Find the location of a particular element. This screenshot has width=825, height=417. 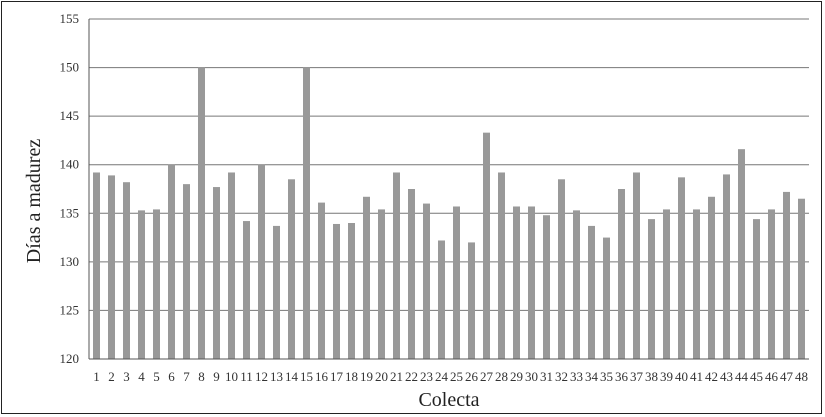

x-tick-label: 34 is located at coordinates (592, 376).